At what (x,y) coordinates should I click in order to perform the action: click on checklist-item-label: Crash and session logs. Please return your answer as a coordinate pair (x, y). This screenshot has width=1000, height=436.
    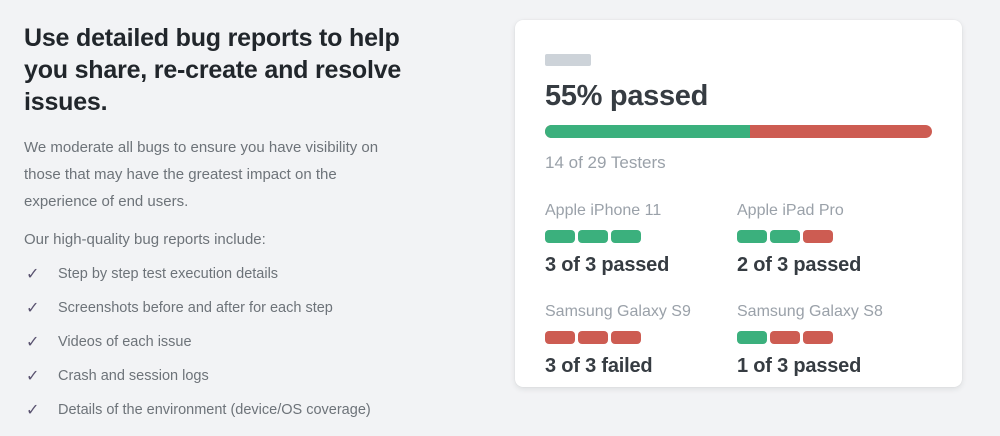
    Looking at the image, I should click on (133, 376).